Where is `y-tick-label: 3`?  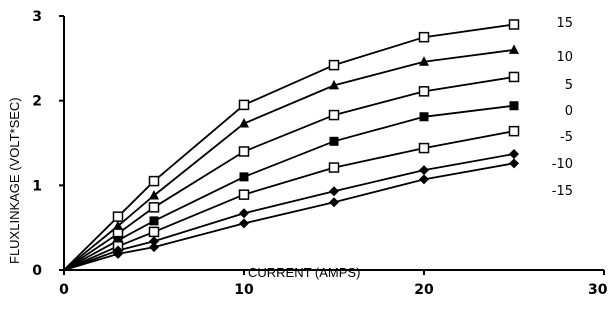 y-tick-label: 3 is located at coordinates (37, 17).